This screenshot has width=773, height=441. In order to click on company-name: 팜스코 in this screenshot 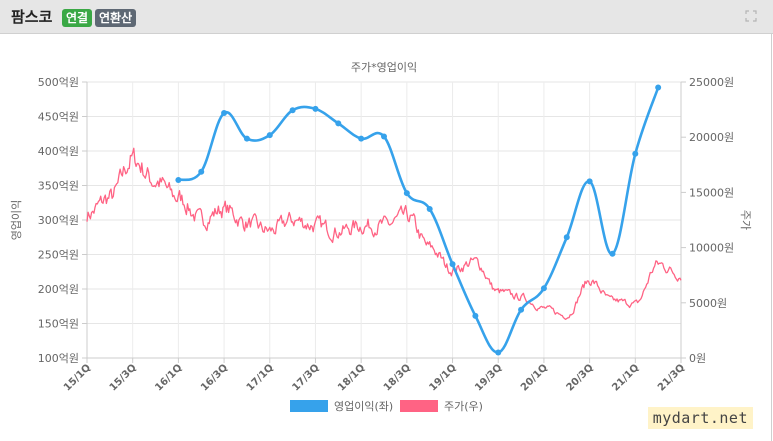, I will do `click(32, 17)`.